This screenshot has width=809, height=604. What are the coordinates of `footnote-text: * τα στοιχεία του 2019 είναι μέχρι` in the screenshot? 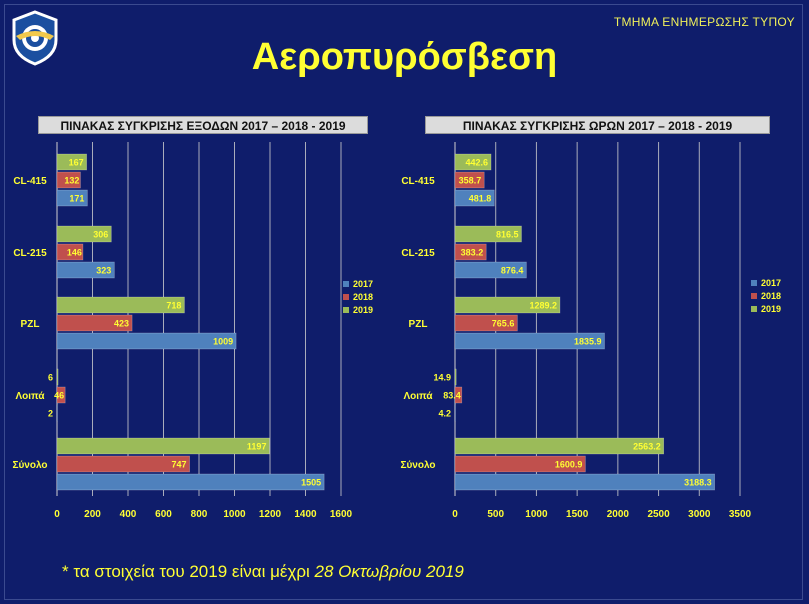 It's located at (188, 571).